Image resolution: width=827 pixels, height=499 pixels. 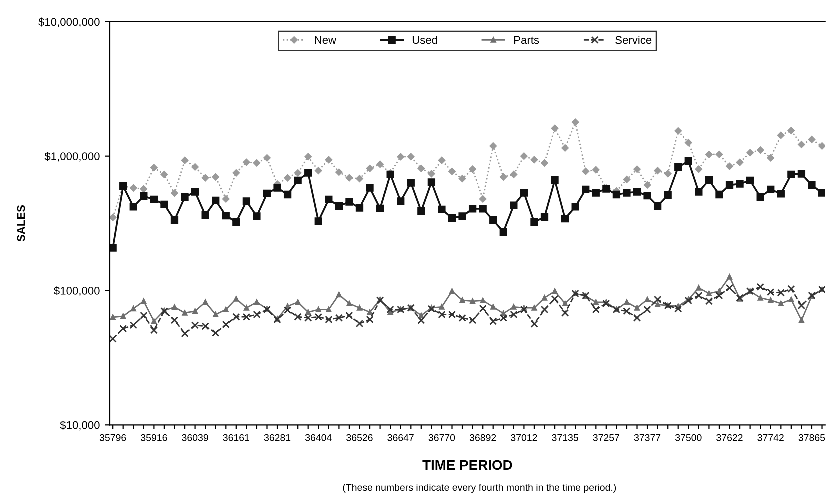 What do you see at coordinates (527, 40) in the screenshot?
I see `legend-label: Parts` at bounding box center [527, 40].